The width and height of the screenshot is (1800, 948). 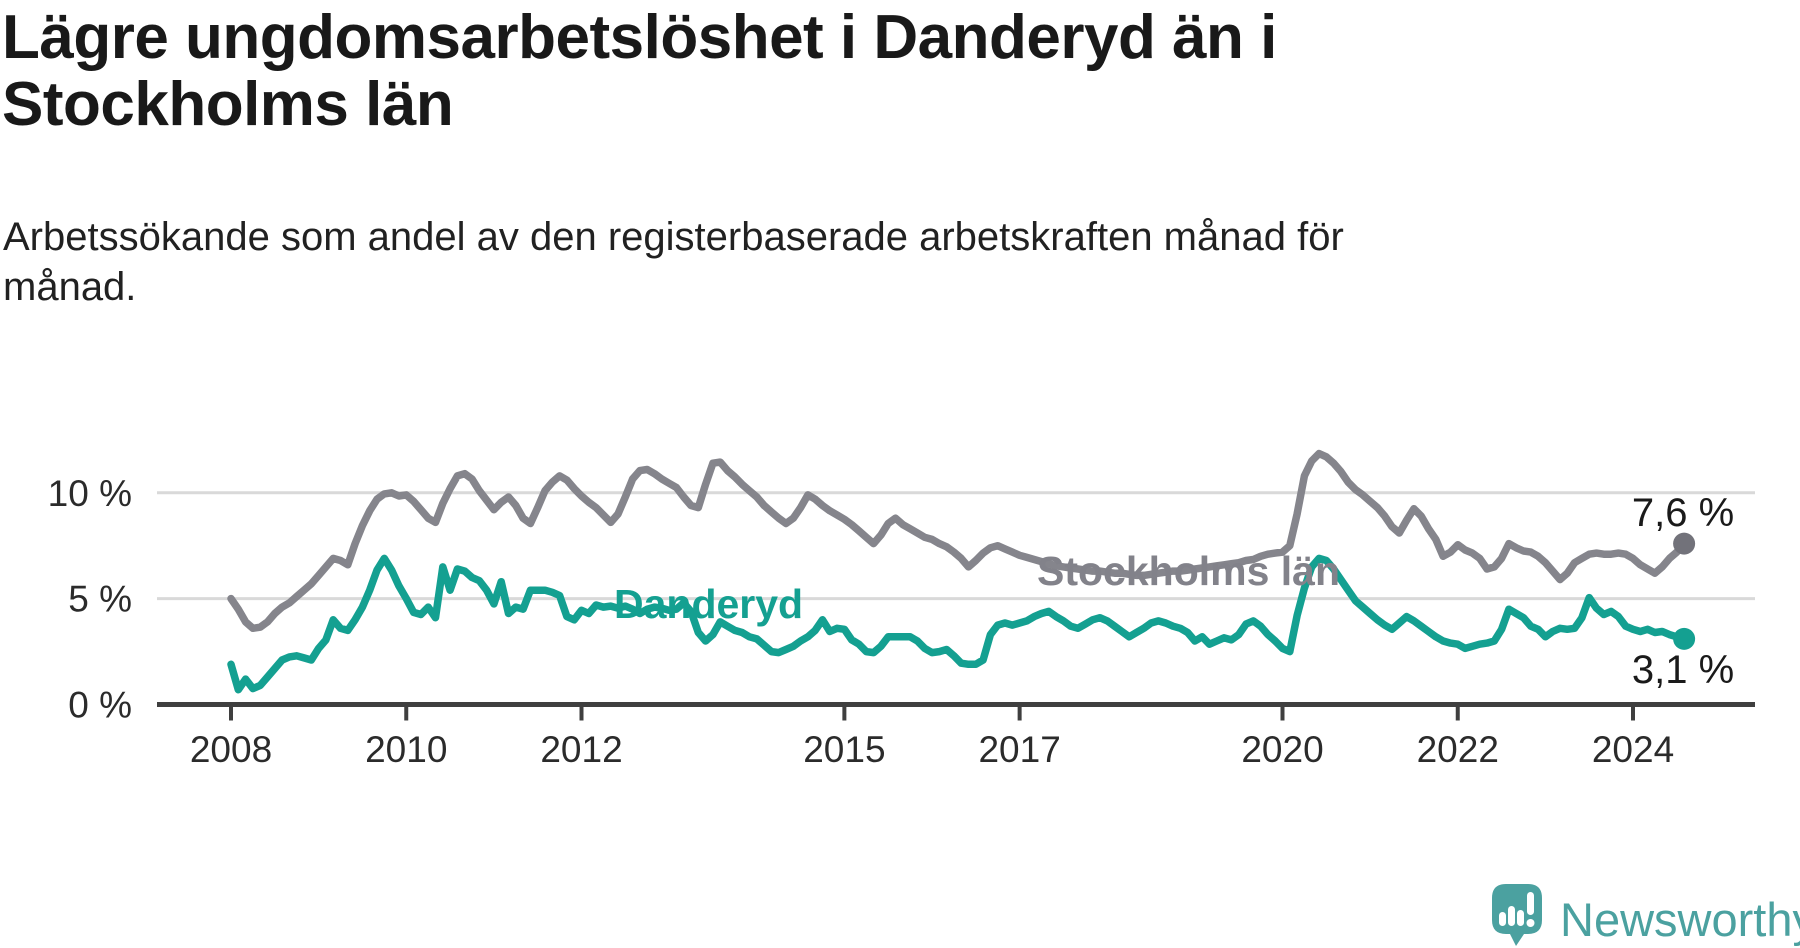 What do you see at coordinates (1458, 749) in the screenshot?
I see `x-axis-label-2022: 2022` at bounding box center [1458, 749].